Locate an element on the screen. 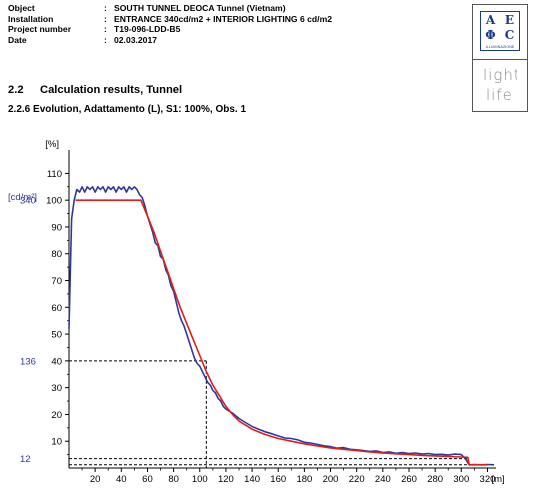 Image resolution: width=535 pixels, height=501 pixels. cd-unit-label: [cd/m²] is located at coordinates (22, 197).